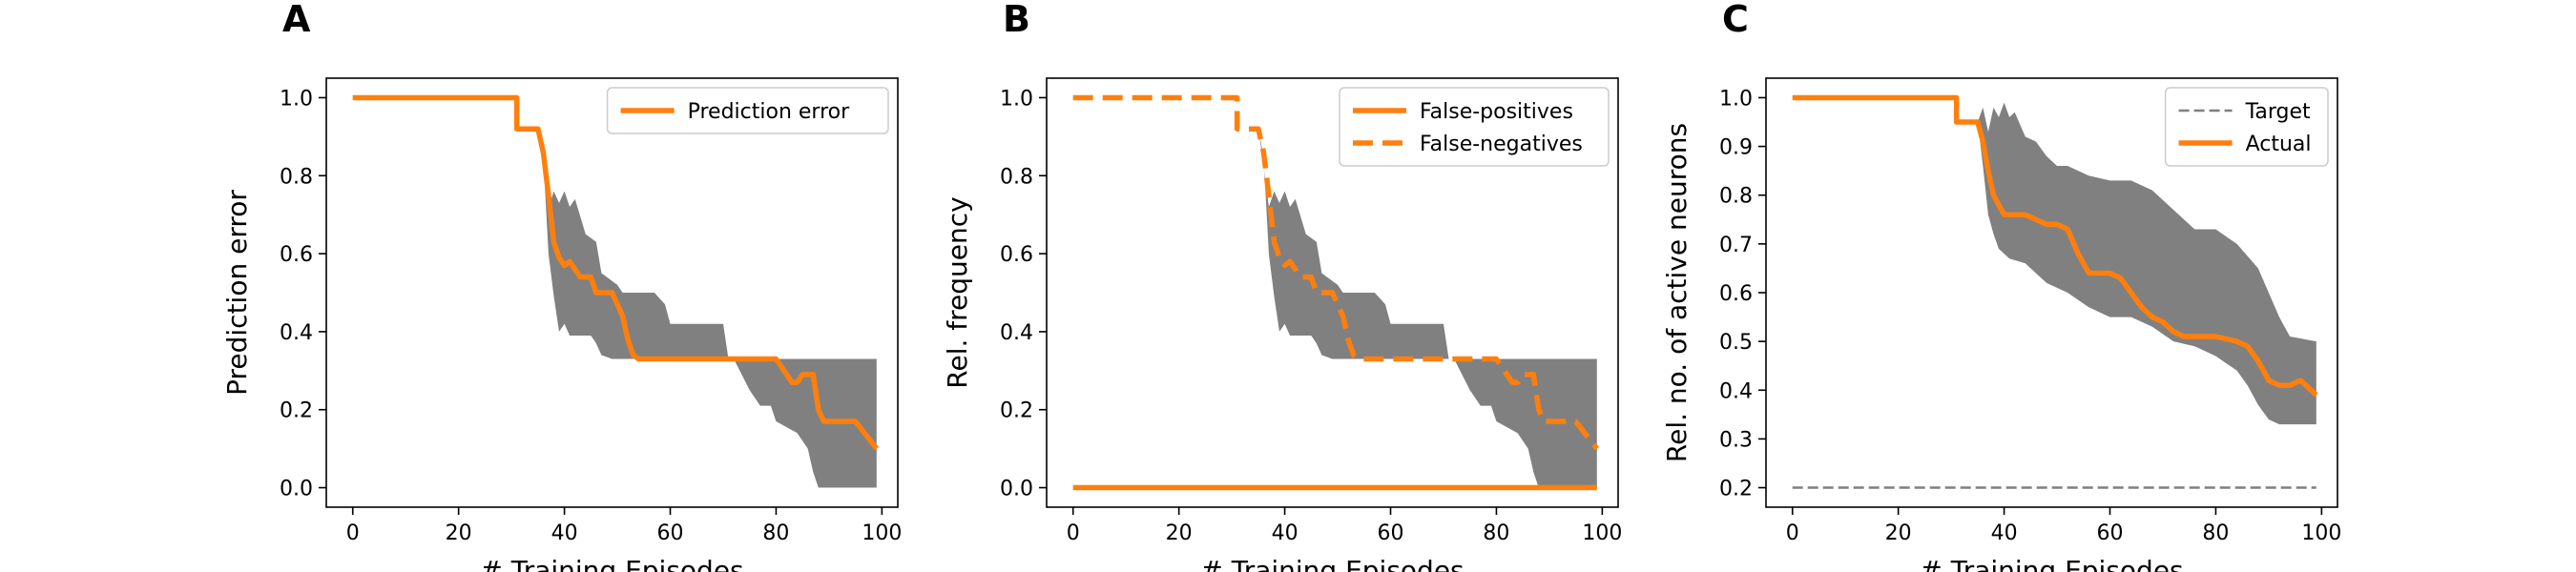 The width and height of the screenshot is (2576, 572). I want to click on y-tick-label: 0.7, so click(1736, 245).